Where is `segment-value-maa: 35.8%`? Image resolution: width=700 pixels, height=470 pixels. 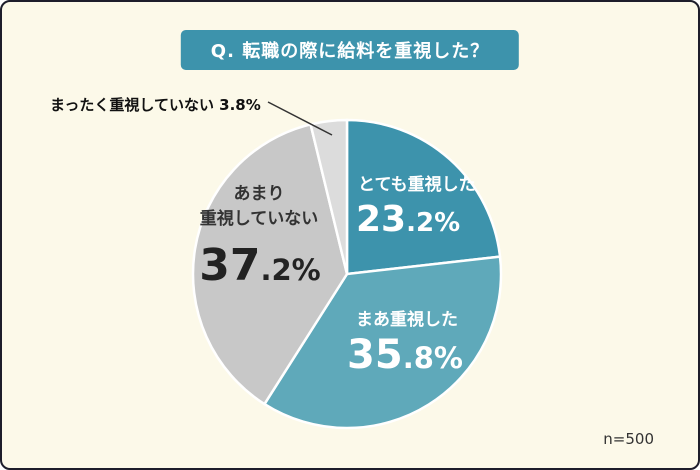
segment-value-maa: 35.8% is located at coordinates (405, 355).